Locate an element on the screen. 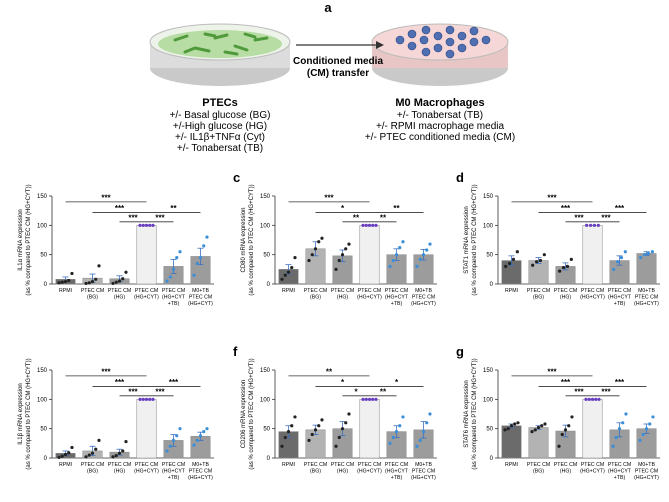 The height and width of the screenshot is (502, 669). x-tick-label: +TB) is located at coordinates (174, 304).